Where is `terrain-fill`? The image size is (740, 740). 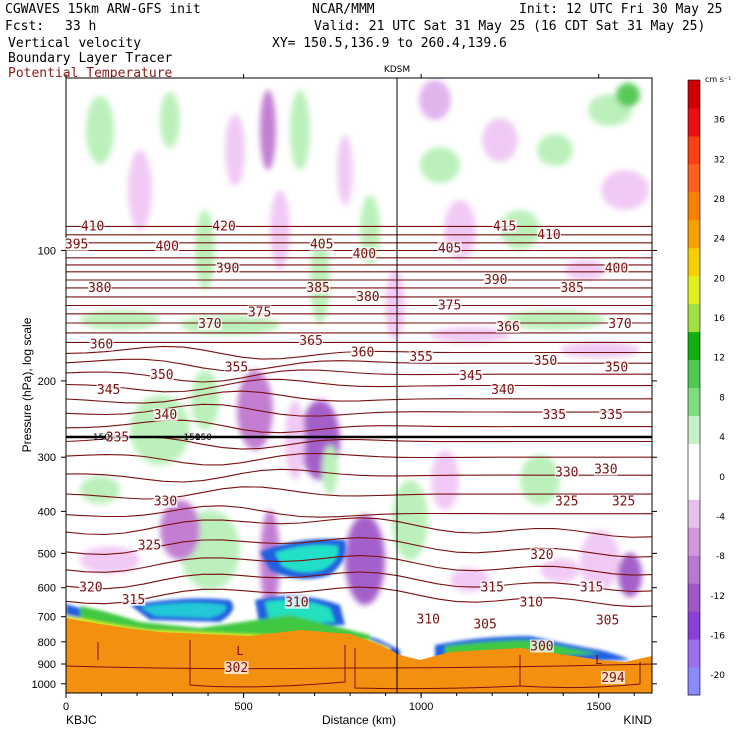 terrain-fill is located at coordinates (359, 655).